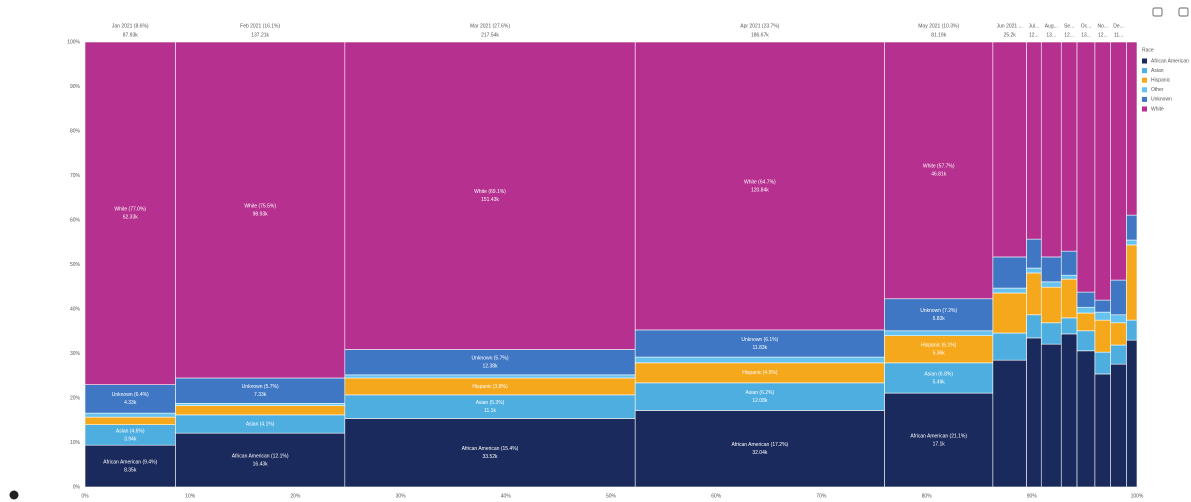 This screenshot has width=1191, height=502. What do you see at coordinates (1148, 50) in the screenshot?
I see `legend-title: Race` at bounding box center [1148, 50].